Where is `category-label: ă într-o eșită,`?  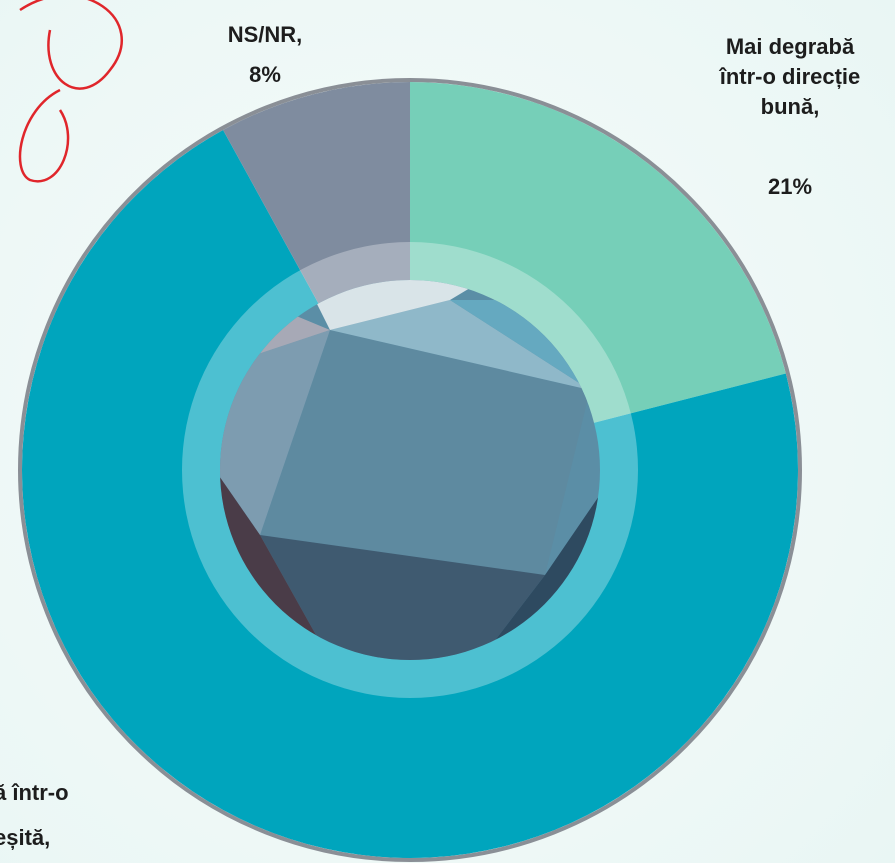
category-label: ă într-o eșită, is located at coordinates (34, 815).